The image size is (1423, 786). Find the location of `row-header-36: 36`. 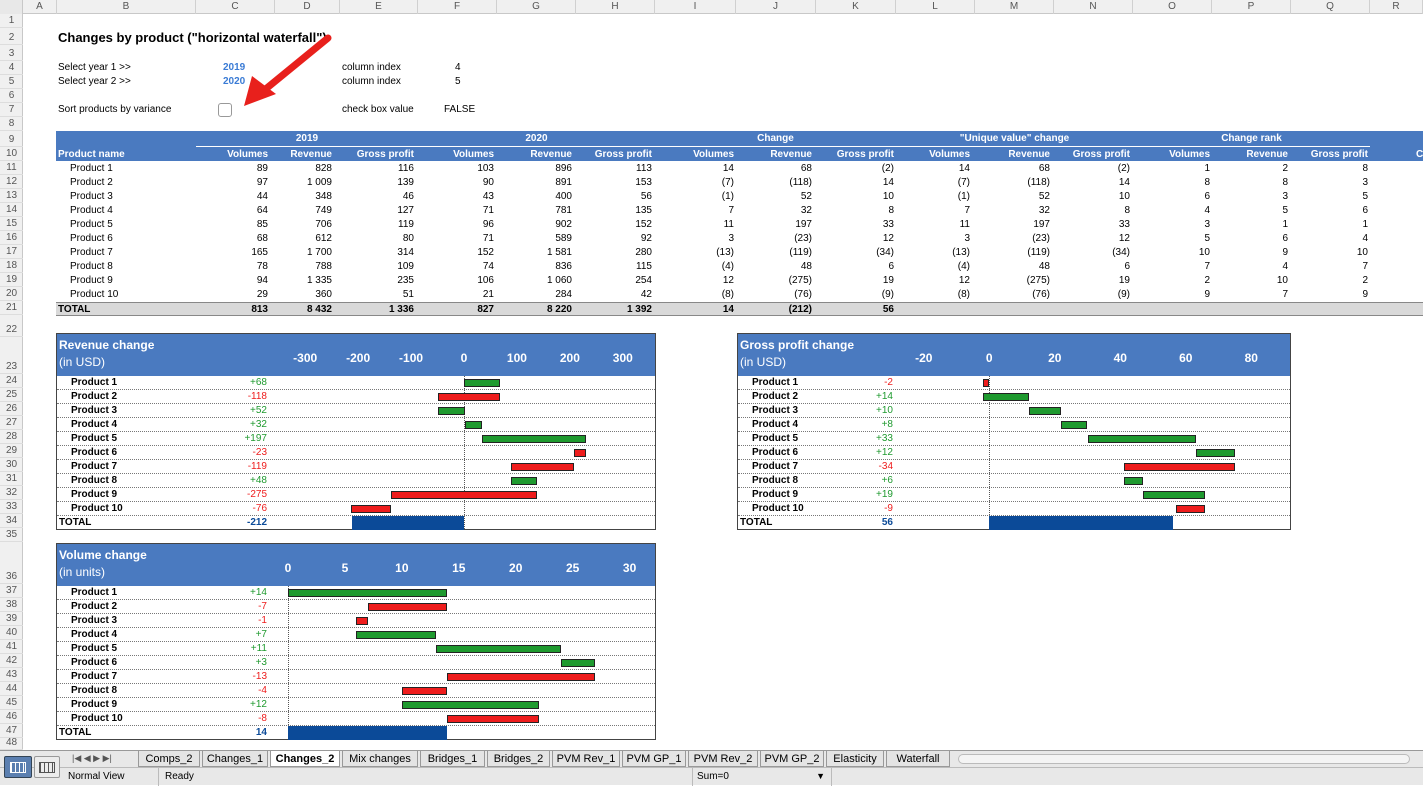

row-header-36: 36 is located at coordinates (11, 563).